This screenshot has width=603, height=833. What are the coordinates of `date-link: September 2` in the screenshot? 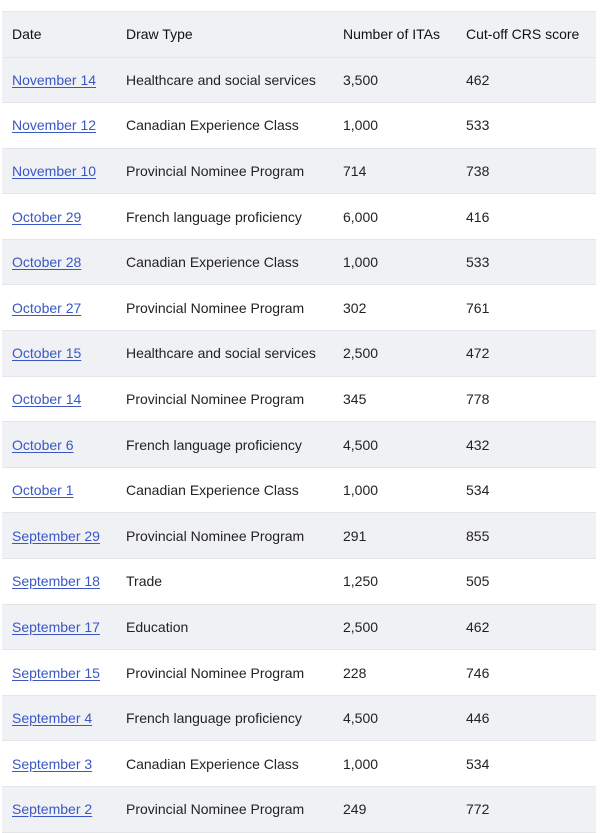 It's located at (52, 809).